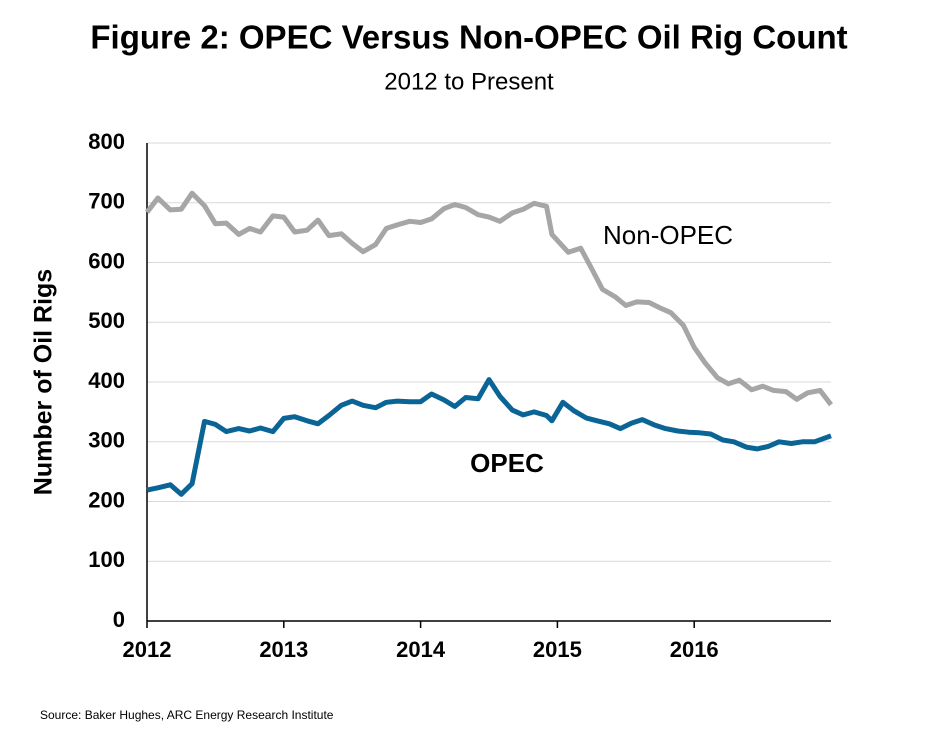  Describe the element at coordinates (106, 260) in the screenshot. I see `y-tick-label: 600` at that location.